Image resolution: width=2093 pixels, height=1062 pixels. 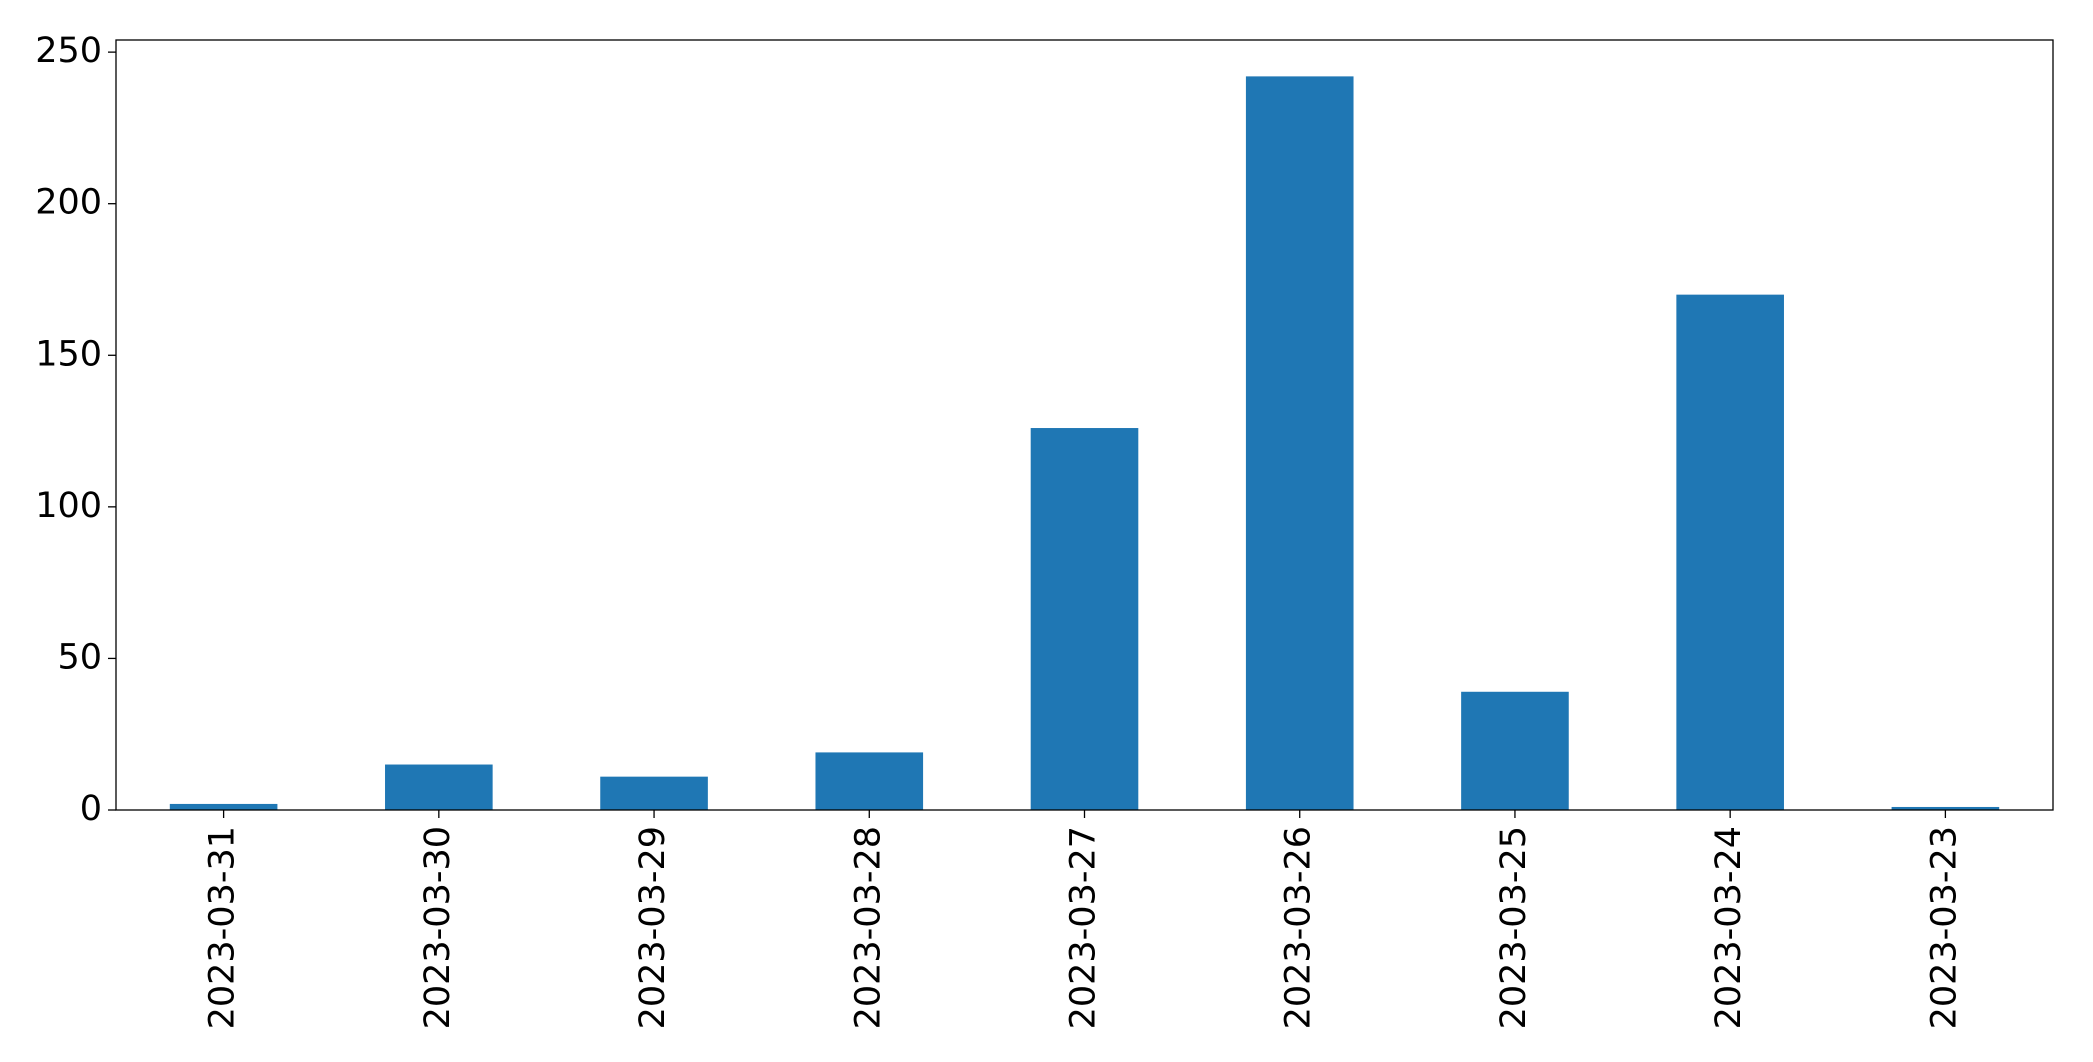 I want to click on y-tick-label: 0, so click(x=91, y=809).